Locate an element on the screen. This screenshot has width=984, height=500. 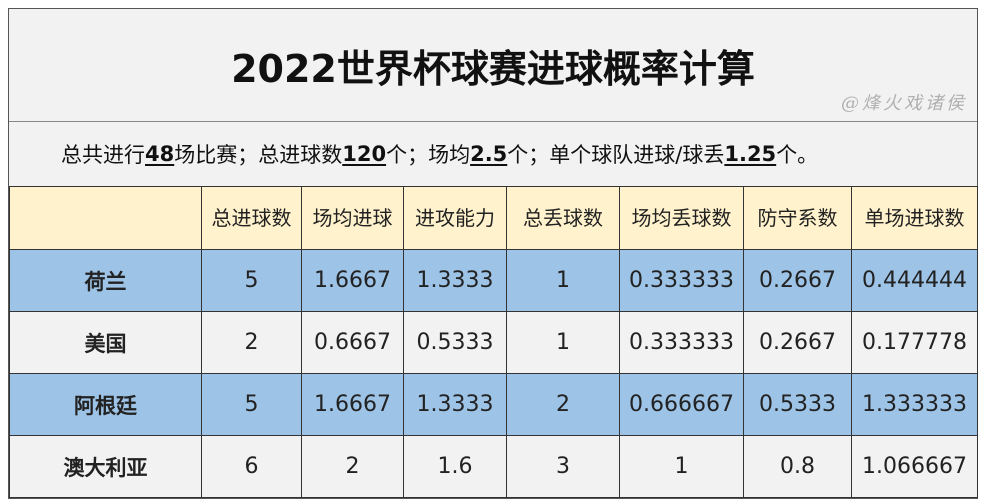
table-row: 荷兰 5 1.6667 1.3333 1 0.333333 0.2667 0.444444 is located at coordinates (493, 280).